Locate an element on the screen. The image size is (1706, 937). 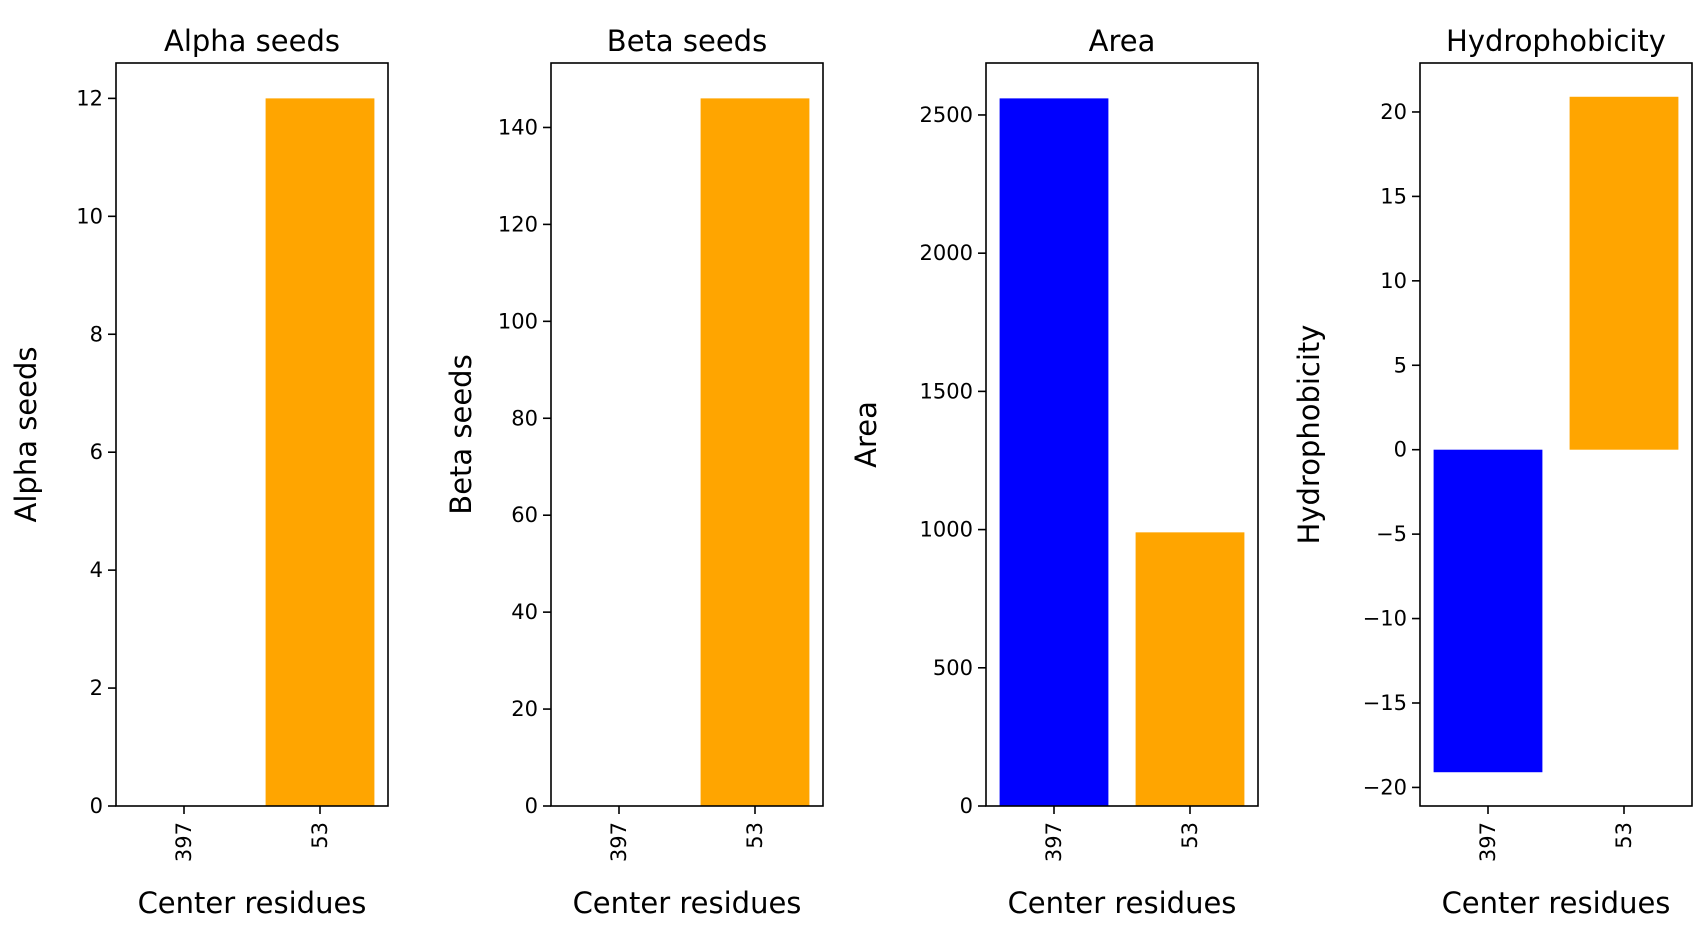
y-tick-label: 12 is located at coordinates (89, 98).